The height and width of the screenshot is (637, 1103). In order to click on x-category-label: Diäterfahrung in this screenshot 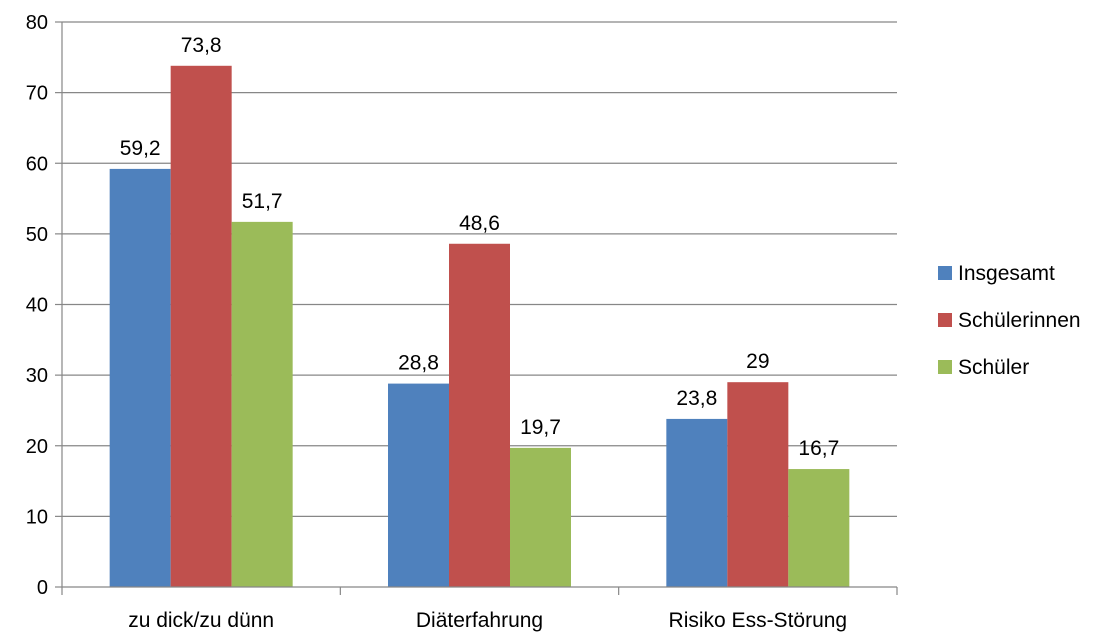, I will do `click(479, 620)`.